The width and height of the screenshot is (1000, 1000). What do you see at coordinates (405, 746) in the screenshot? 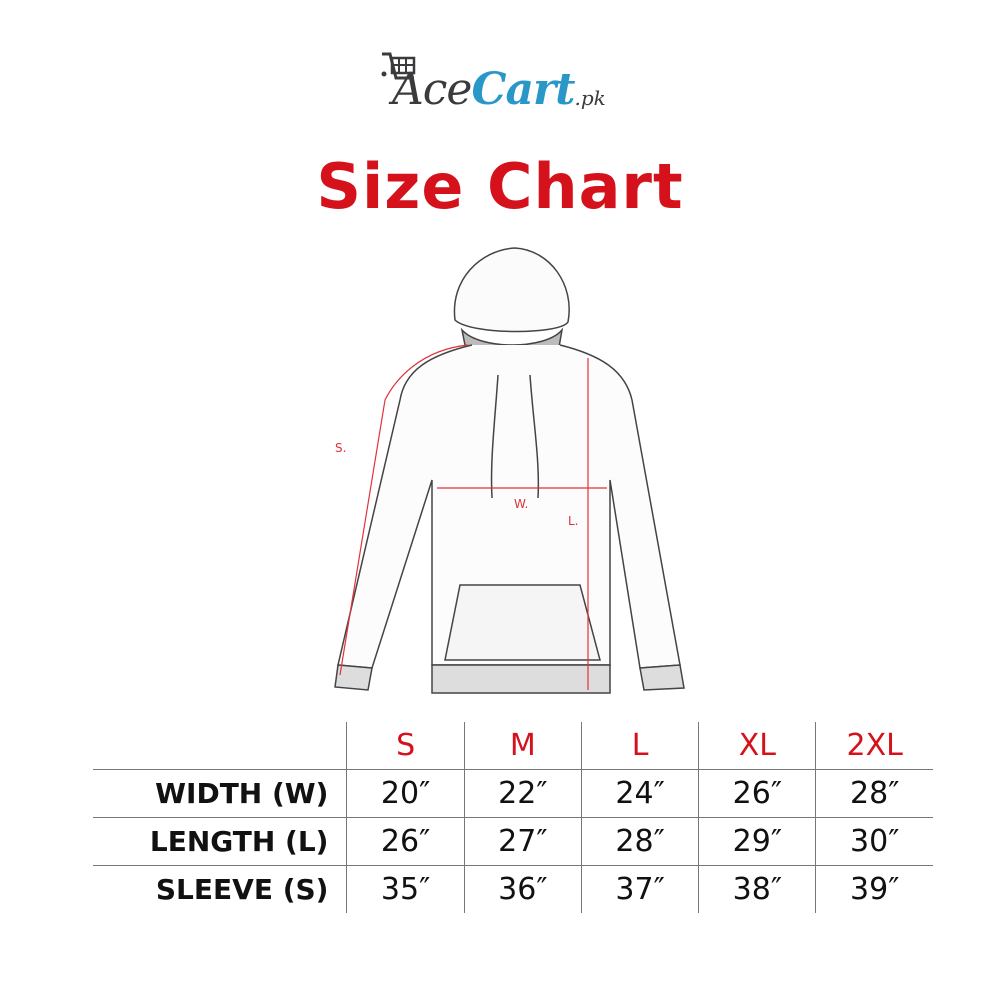
I see `size-header: S` at bounding box center [405, 746].